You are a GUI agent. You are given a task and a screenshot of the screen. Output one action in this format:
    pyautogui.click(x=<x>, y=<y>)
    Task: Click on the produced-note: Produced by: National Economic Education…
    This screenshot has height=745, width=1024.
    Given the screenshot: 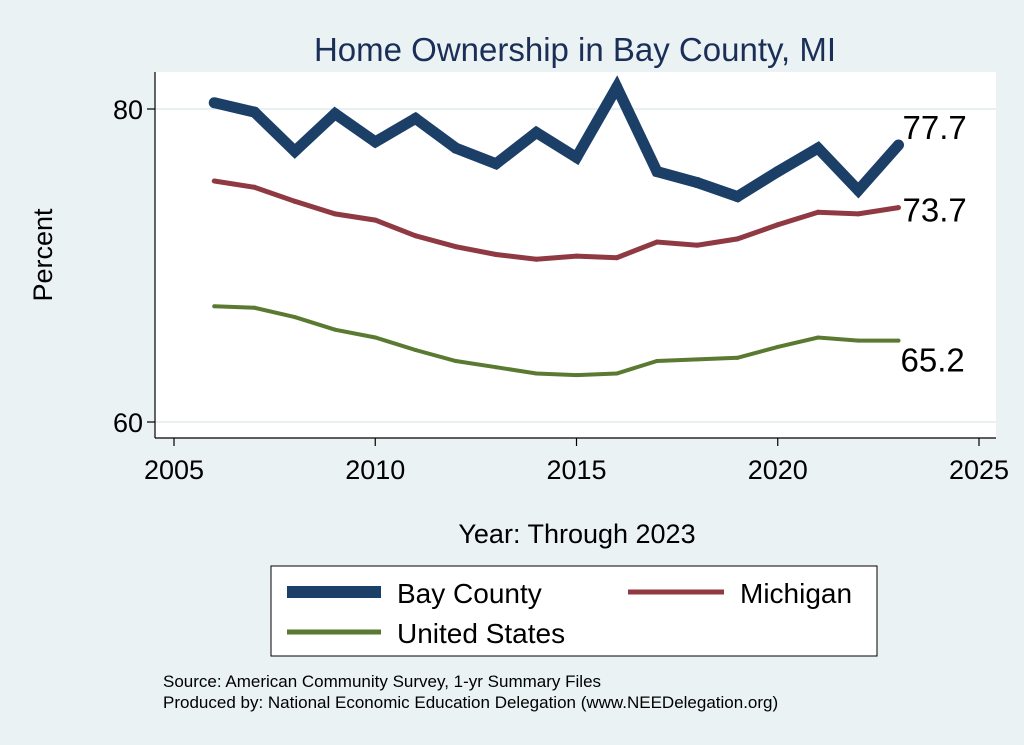 What is the action you would take?
    pyautogui.click(x=470, y=702)
    